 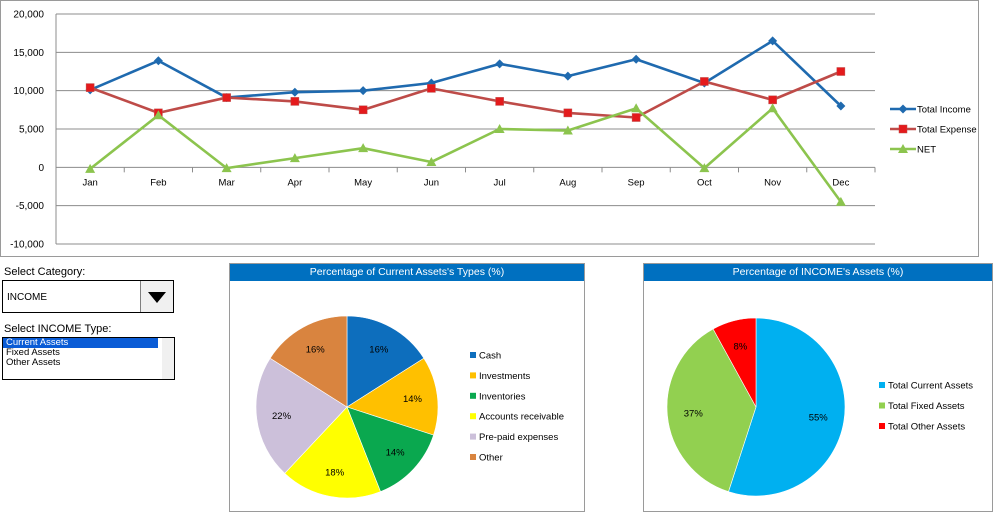 What do you see at coordinates (27, 297) in the screenshot?
I see `category-dropdown-value: INCOME` at bounding box center [27, 297].